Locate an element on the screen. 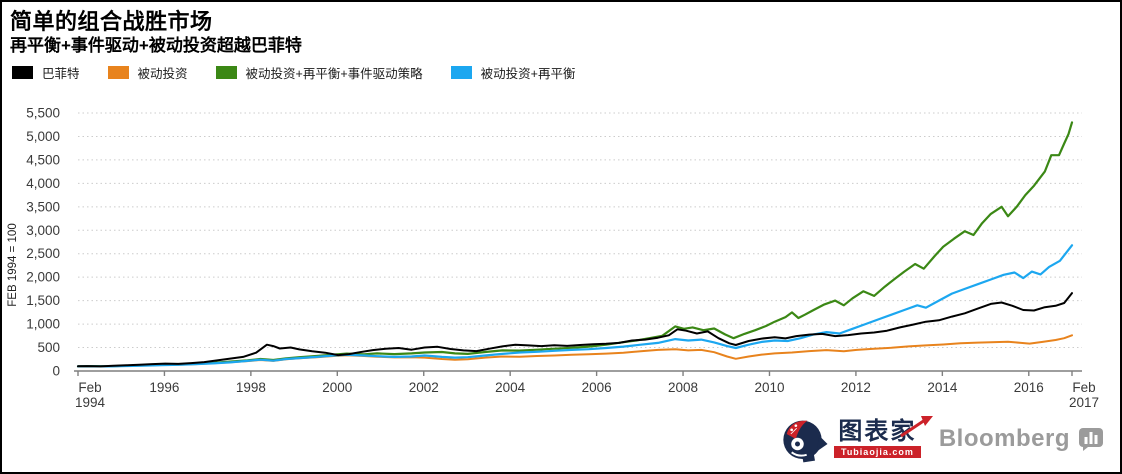 The image size is (1122, 474). y-tick-label: 1,500 is located at coordinates (43, 300).